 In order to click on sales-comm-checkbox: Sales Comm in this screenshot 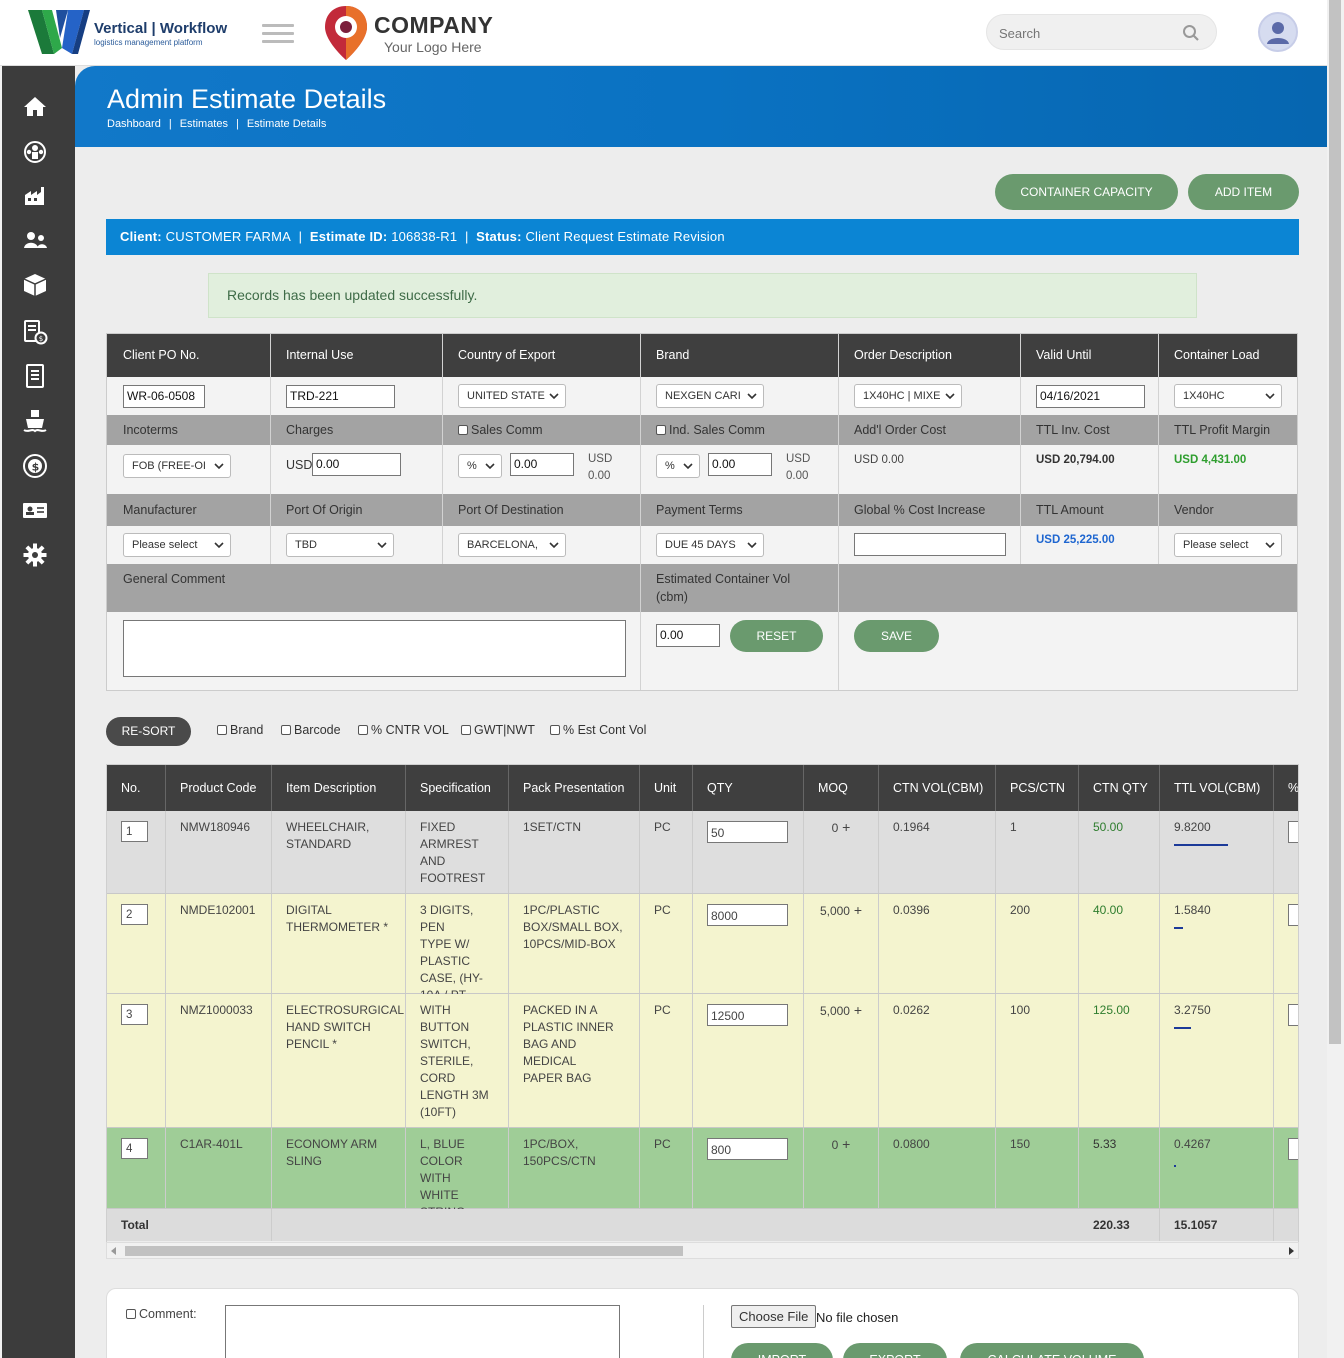, I will do `click(500, 430)`.